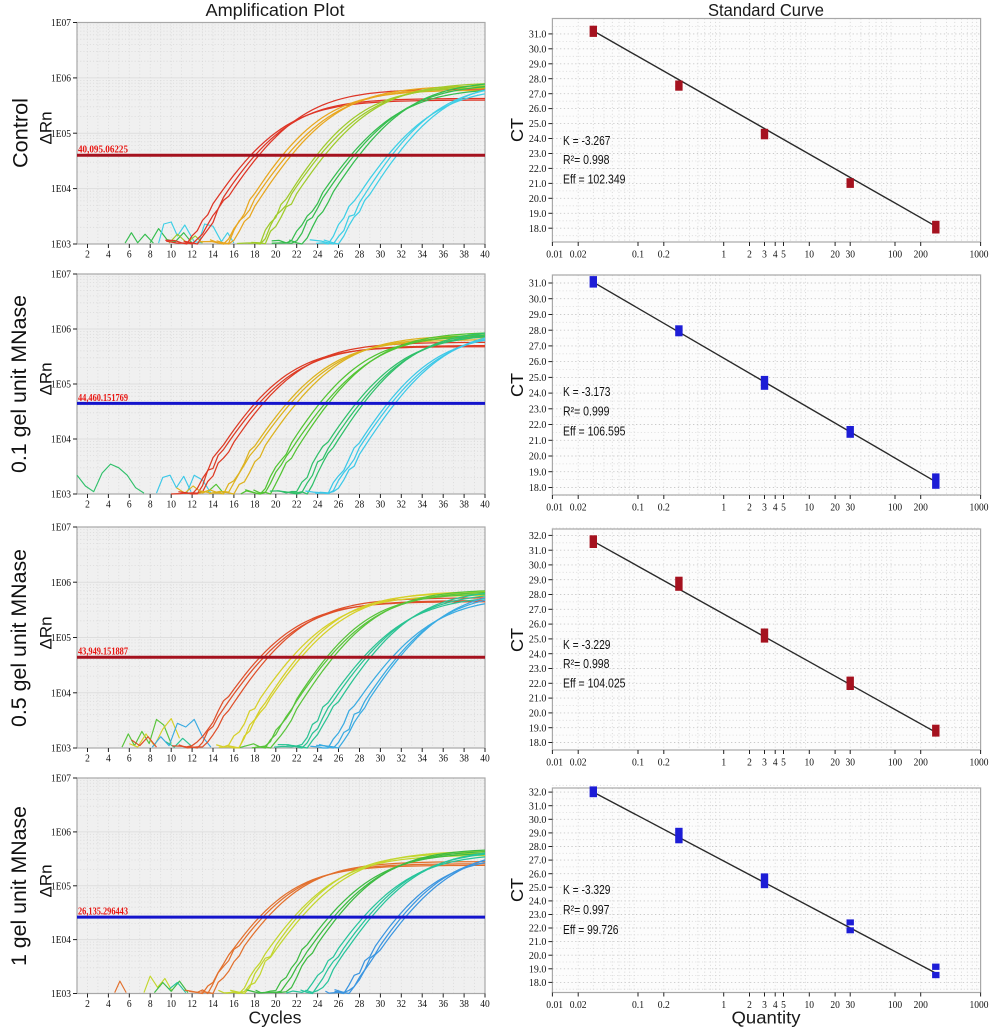 This screenshot has width=1000, height=1036. What do you see at coordinates (339, 505) in the screenshot?
I see `svg-text: 26` at bounding box center [339, 505].